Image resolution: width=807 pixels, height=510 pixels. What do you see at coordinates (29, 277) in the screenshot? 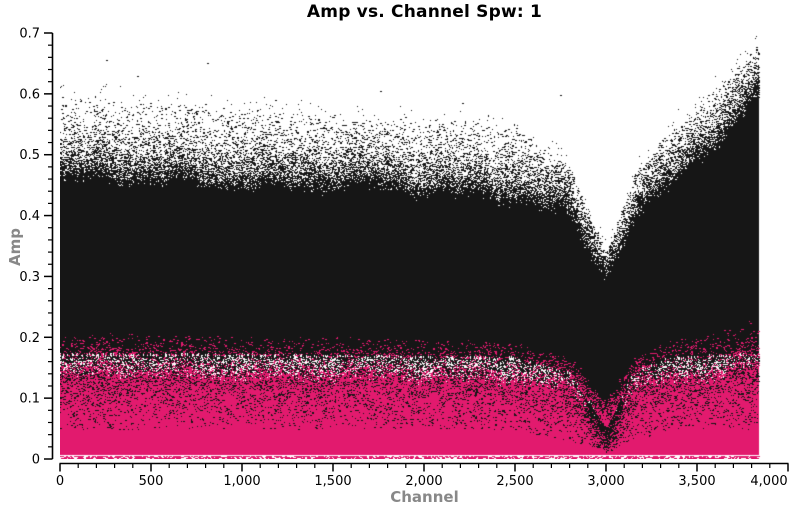
I see `y-tick-label: 0.3` at bounding box center [29, 277].